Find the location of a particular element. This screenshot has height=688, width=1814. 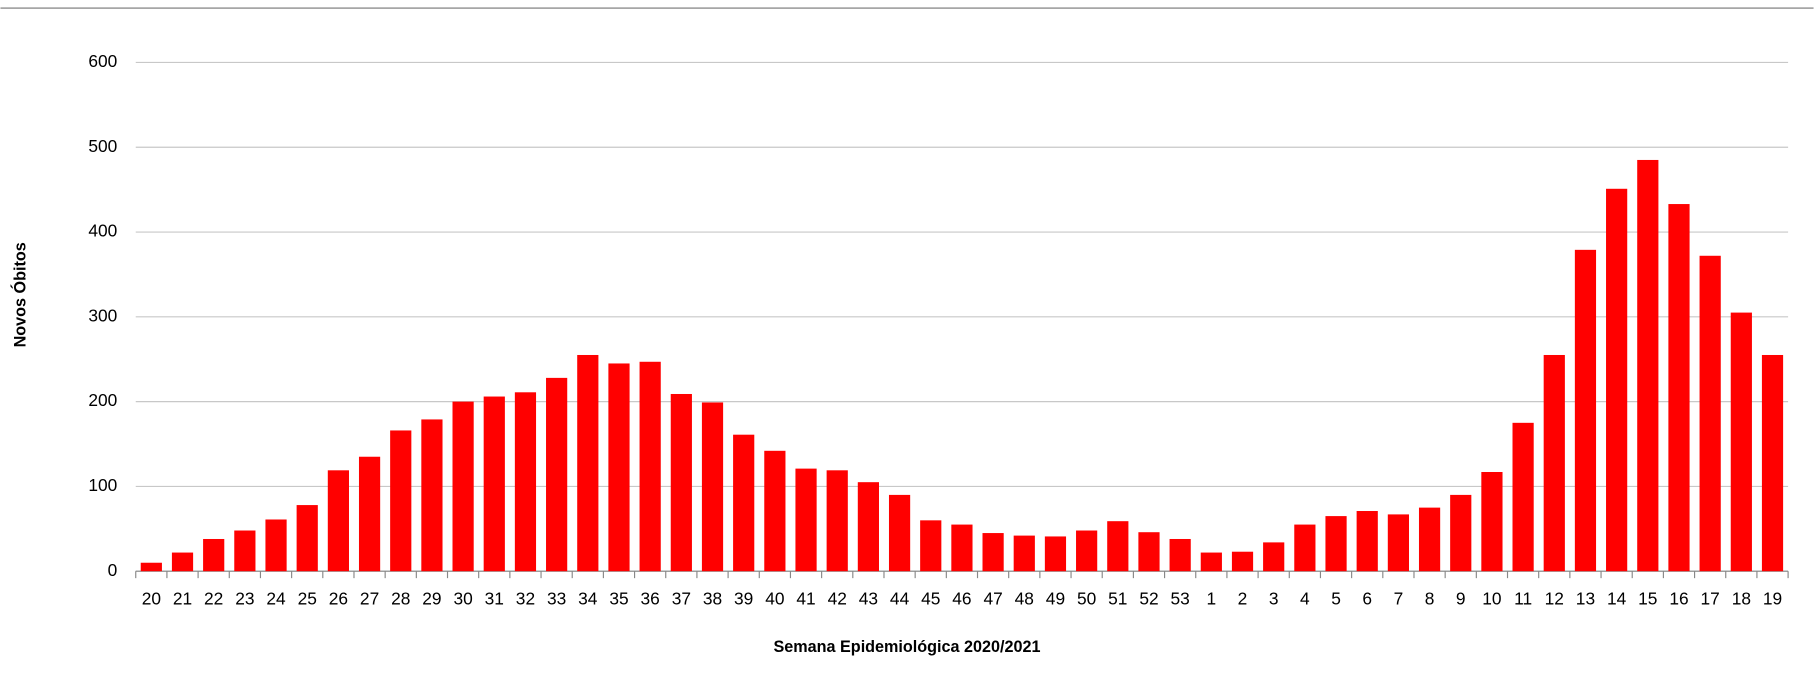

x-tick-label: 6 is located at coordinates (1367, 599).